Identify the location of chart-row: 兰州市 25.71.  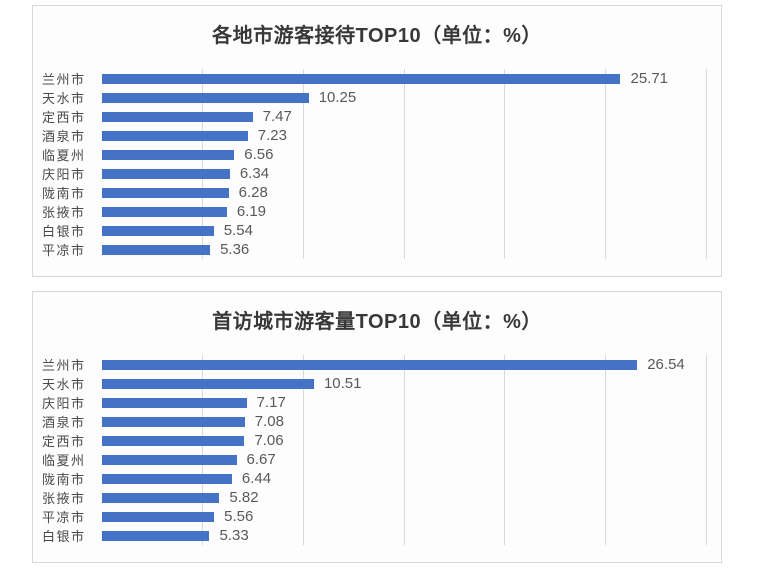
(377, 78).